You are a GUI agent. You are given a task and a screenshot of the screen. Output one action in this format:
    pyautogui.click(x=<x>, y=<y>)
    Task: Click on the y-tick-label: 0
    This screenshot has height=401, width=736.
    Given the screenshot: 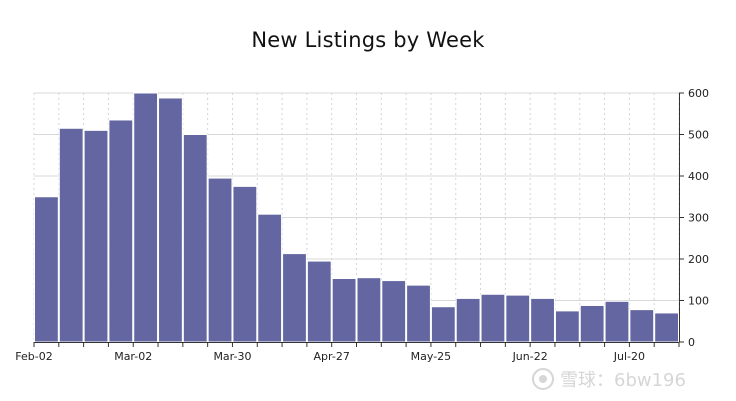 What is the action you would take?
    pyautogui.click(x=691, y=342)
    